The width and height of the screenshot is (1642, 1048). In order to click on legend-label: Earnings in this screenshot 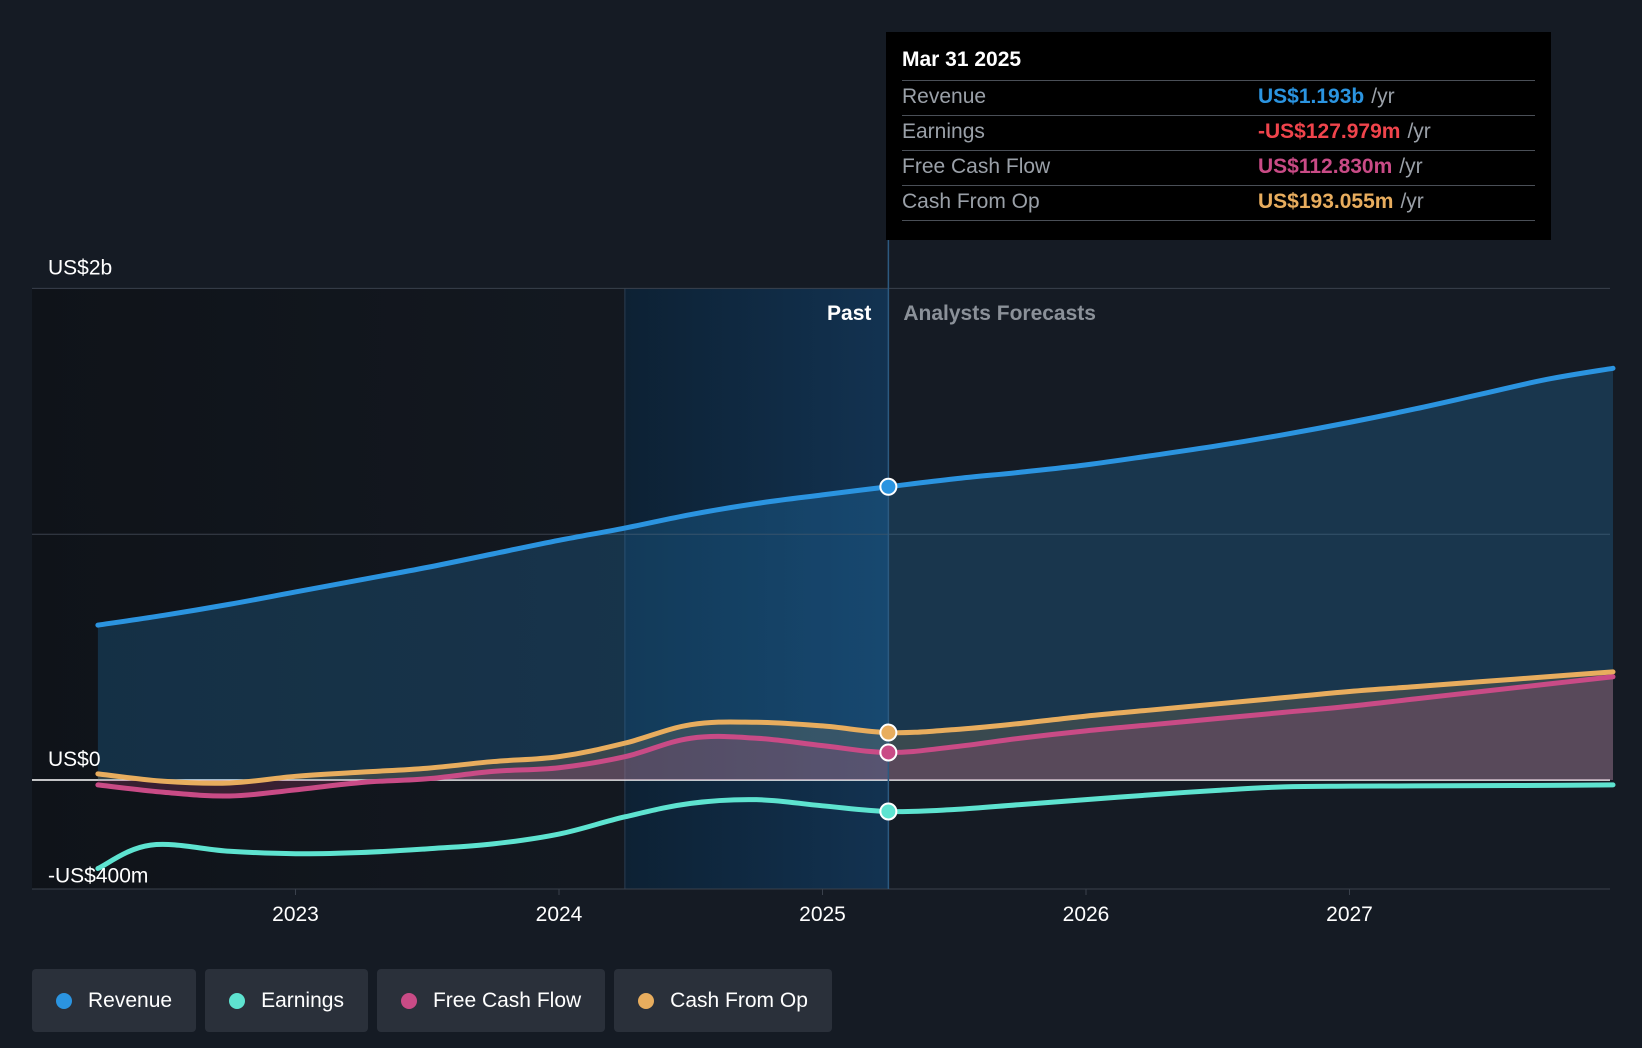, I will do `click(302, 1000)`.